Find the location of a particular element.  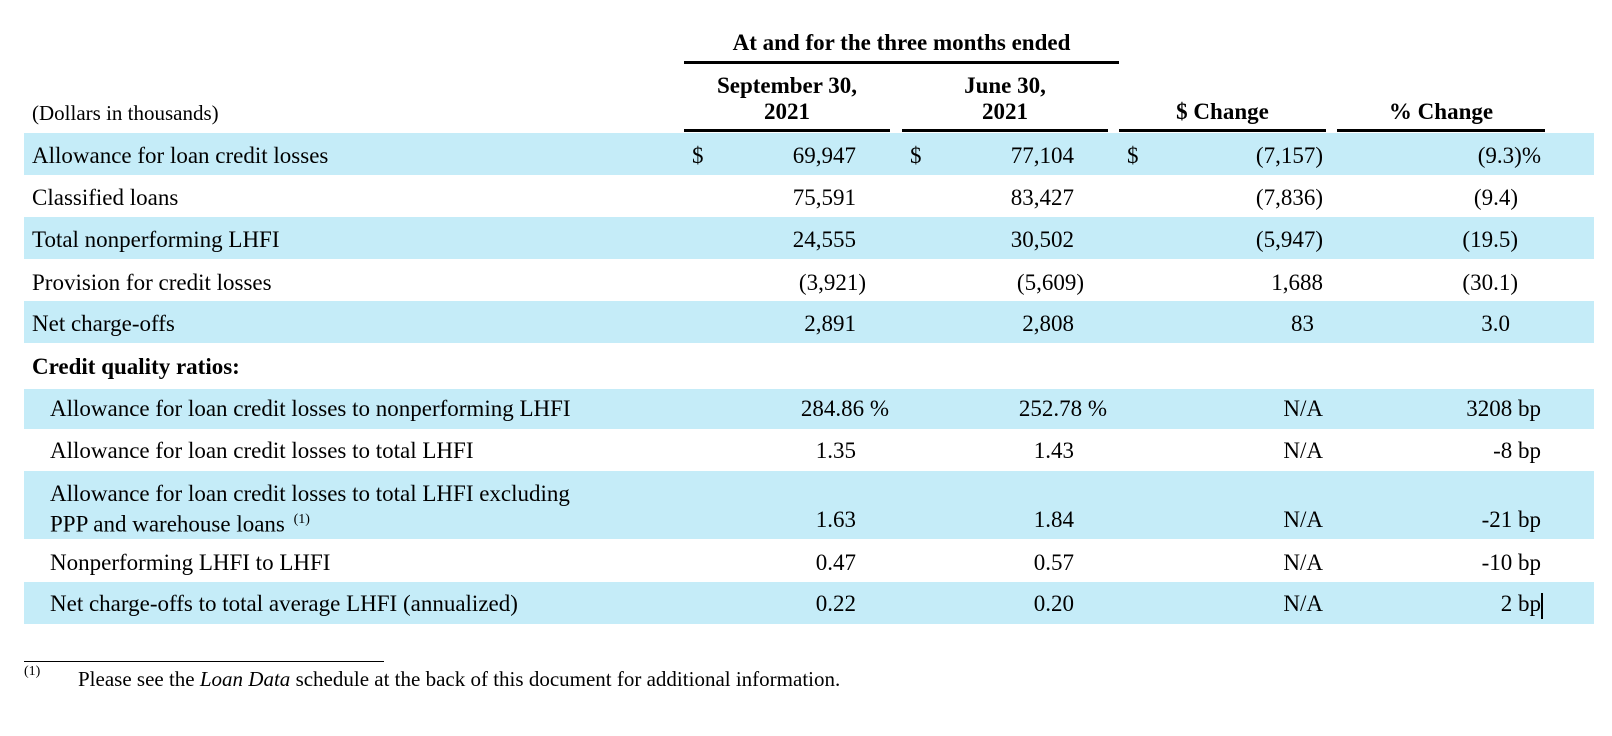

value-dollar-change: 1,688 is located at coordinates (1297, 282).